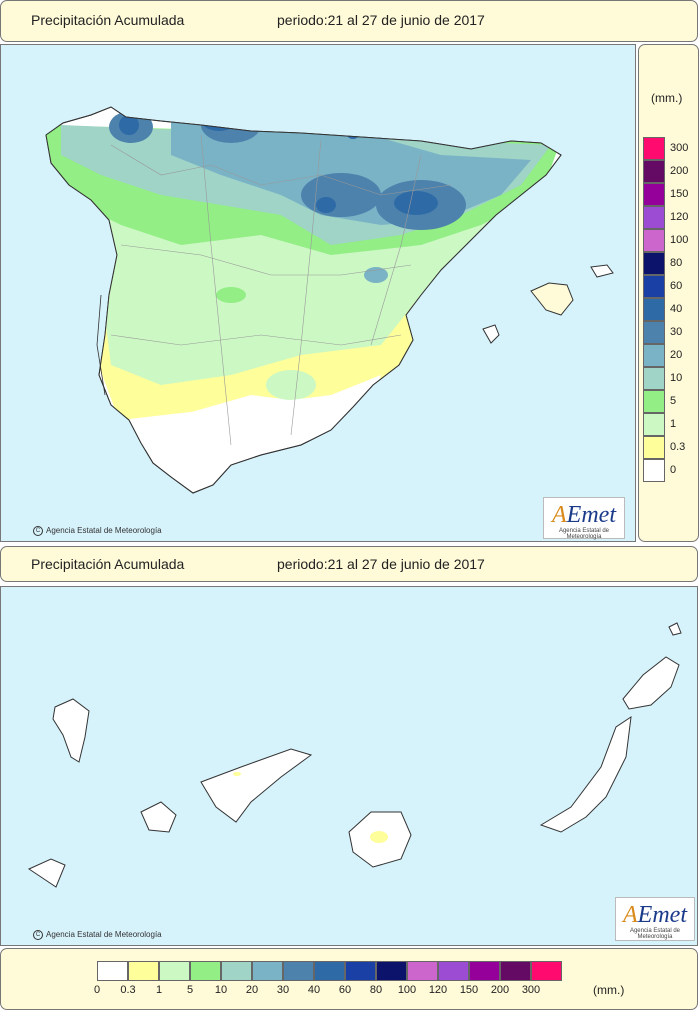 Image resolution: width=700 pixels, height=1011 pixels. What do you see at coordinates (256, 785) in the screenshot?
I see `tenerife-island` at bounding box center [256, 785].